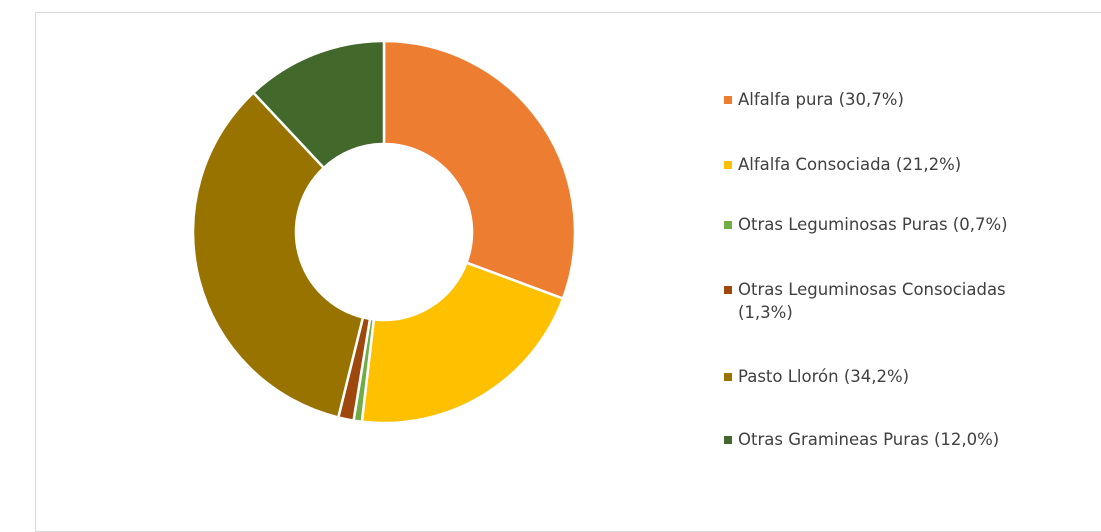 This screenshot has width=1101, height=532. I want to click on legend-item: Otras Gramineas Puras (12,0%), so click(866, 439).